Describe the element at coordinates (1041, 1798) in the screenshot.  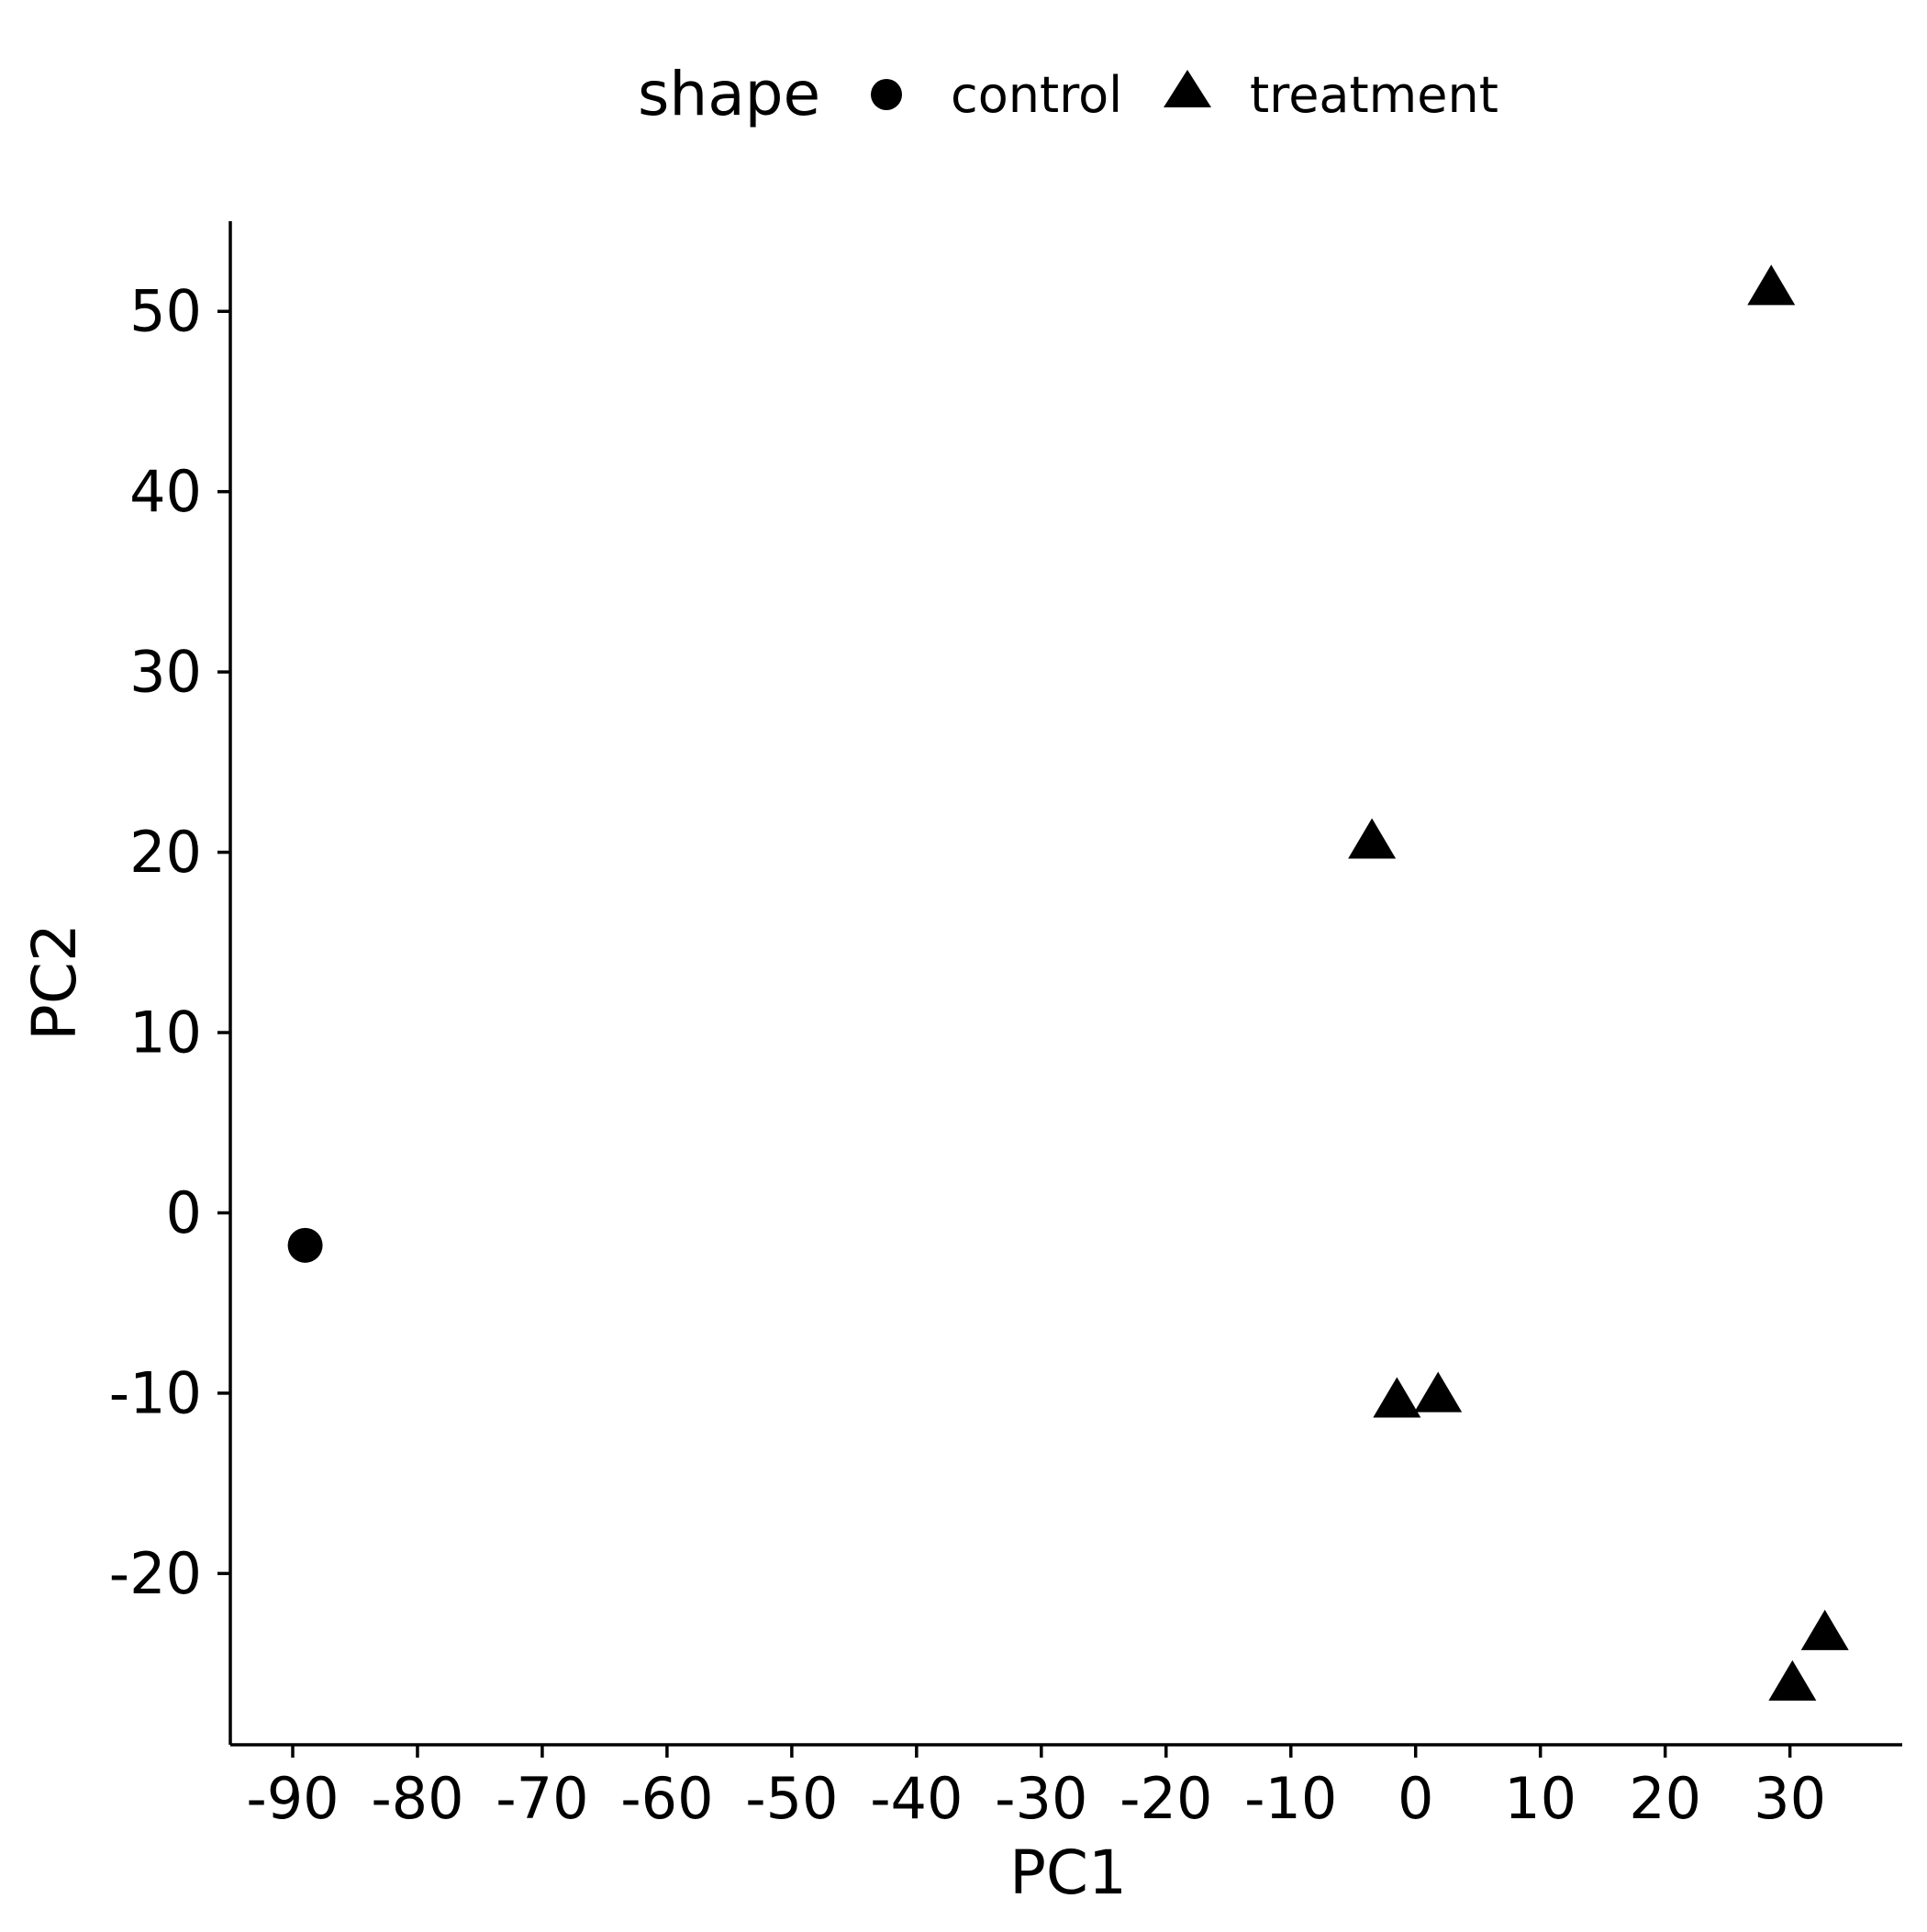
I see `x-tick-label: -30` at that location.